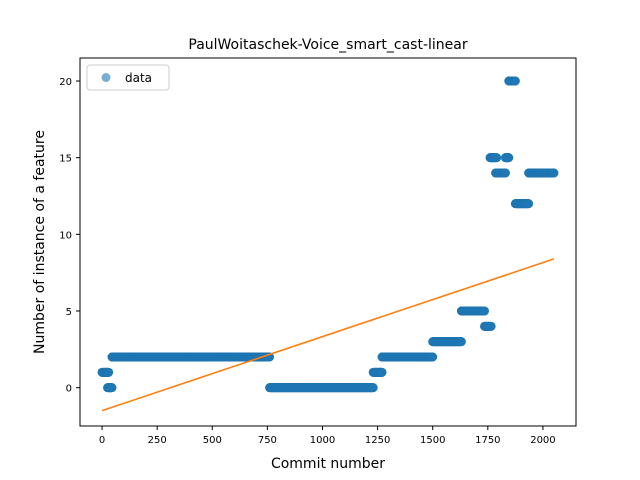  I want to click on x-tick-label: 0, so click(102, 440).